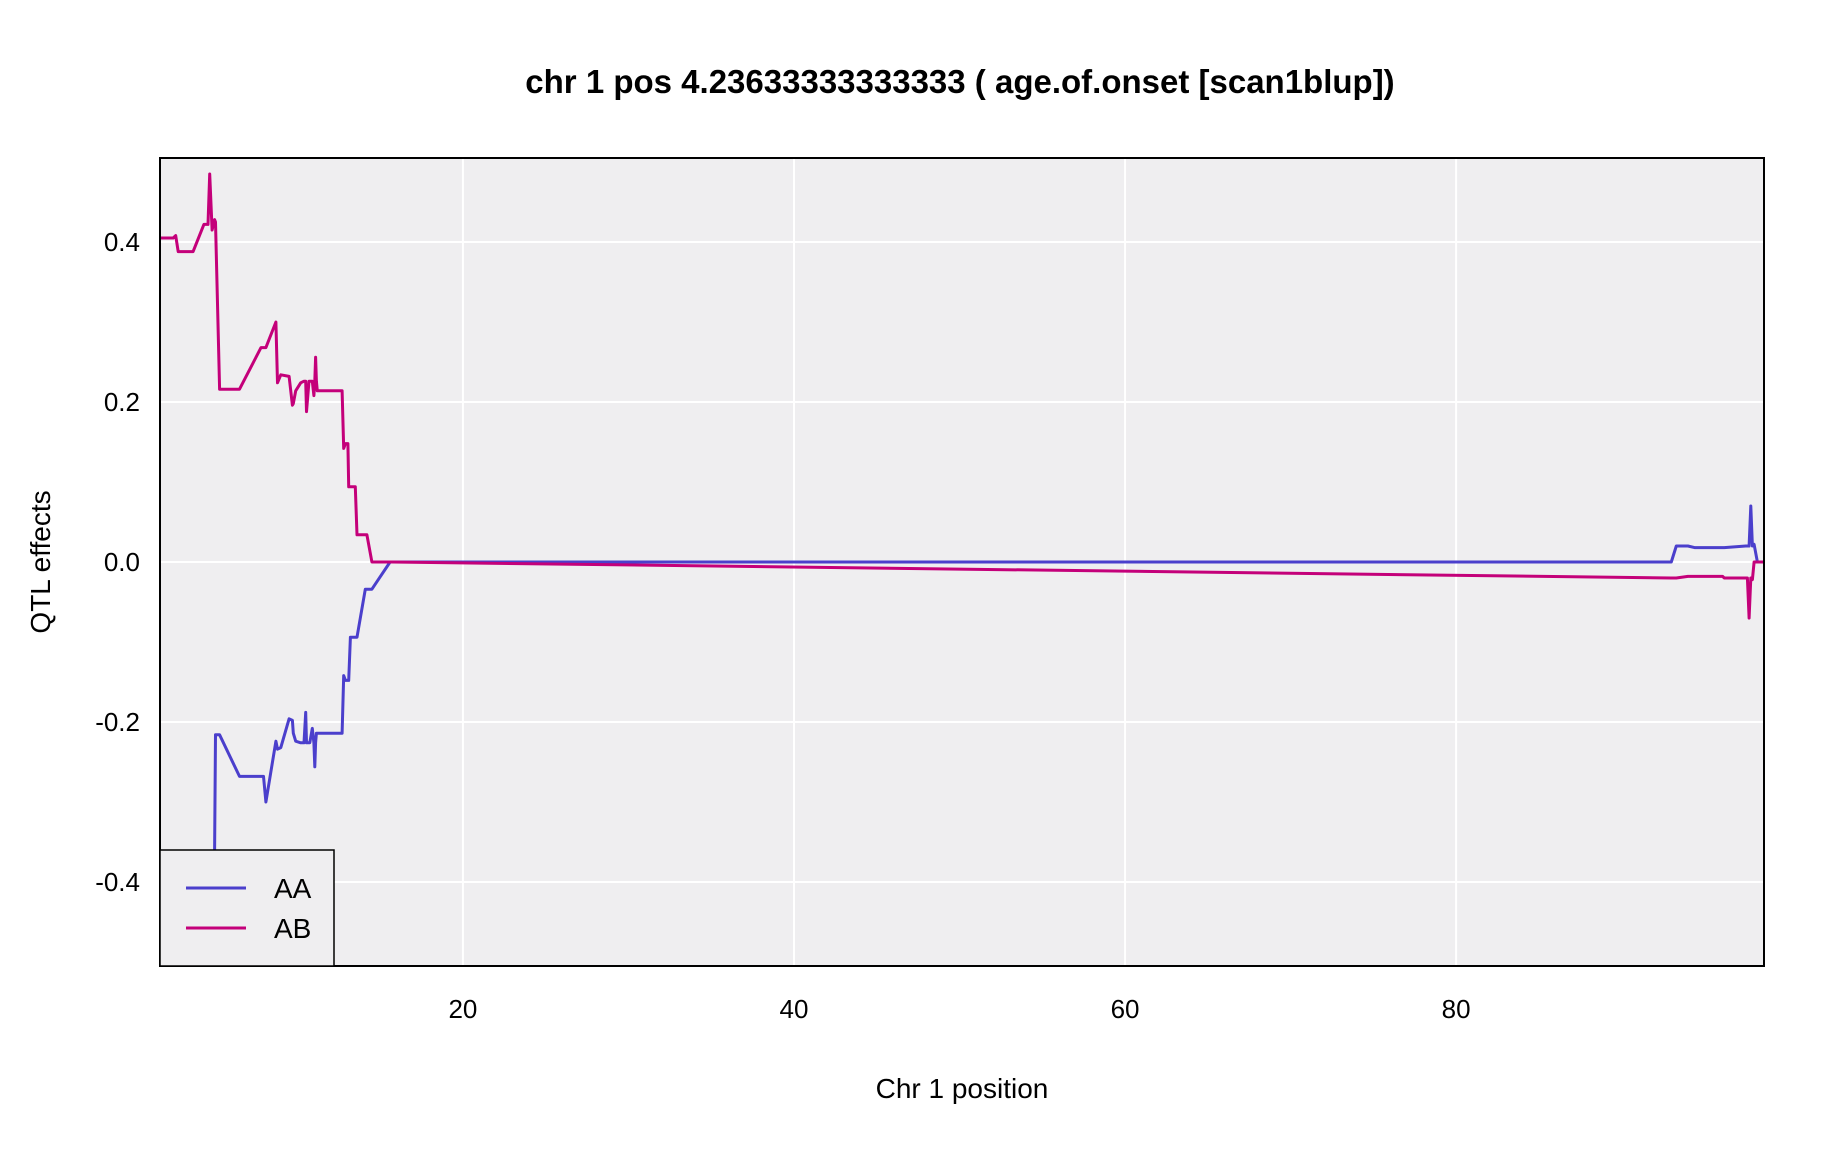 The image size is (1824, 1152). Describe the element at coordinates (794, 1009) in the screenshot. I see `x-tick-label: 40` at that location.